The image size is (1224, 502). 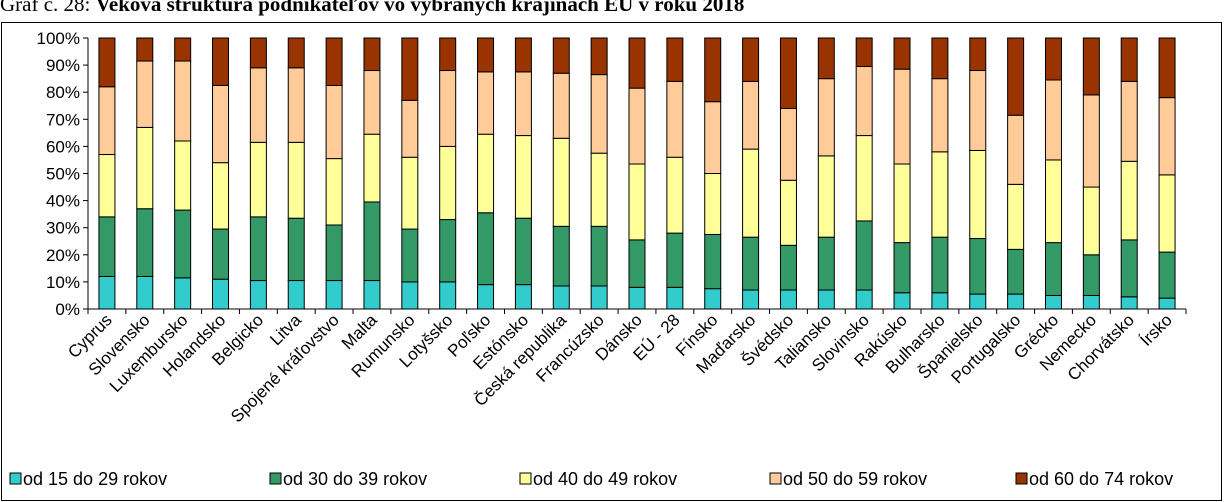 I want to click on legend-label: od 30 do 39 rokov, so click(x=355, y=479).